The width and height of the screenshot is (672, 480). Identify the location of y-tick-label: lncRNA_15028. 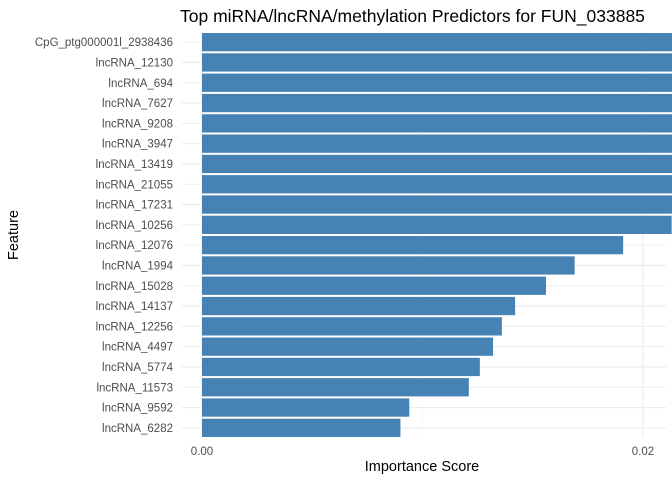
(134, 287).